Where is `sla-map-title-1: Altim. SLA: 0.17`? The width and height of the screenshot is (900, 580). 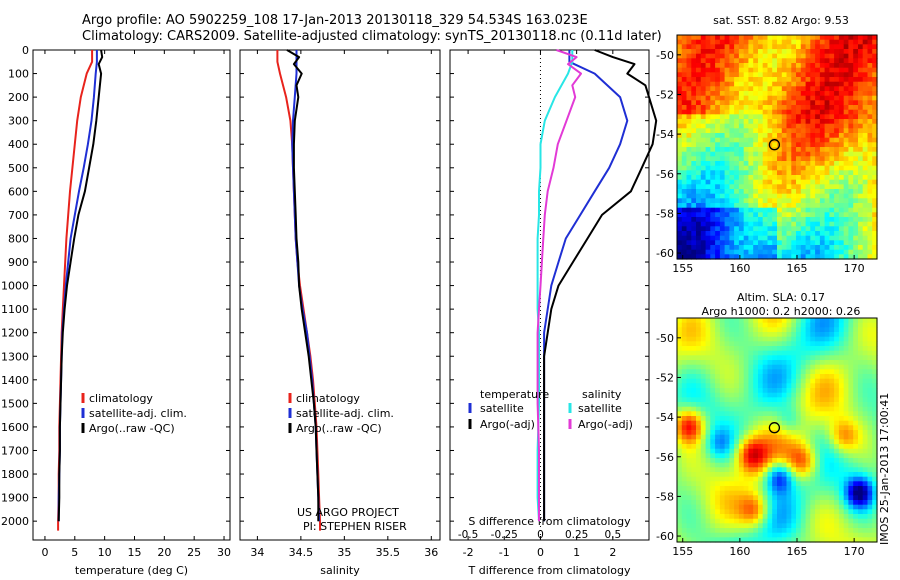
sla-map-title-1: Altim. SLA: 0.17 is located at coordinates (781, 297).